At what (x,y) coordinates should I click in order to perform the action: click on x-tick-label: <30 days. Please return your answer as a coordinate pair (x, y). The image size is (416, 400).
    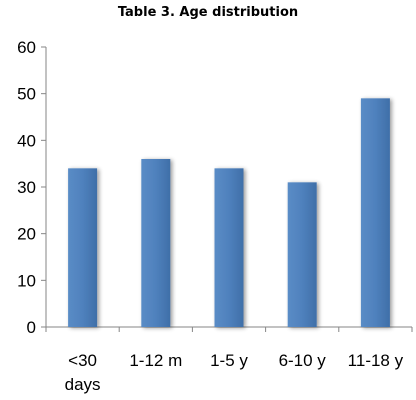
    Looking at the image, I should click on (83, 372).